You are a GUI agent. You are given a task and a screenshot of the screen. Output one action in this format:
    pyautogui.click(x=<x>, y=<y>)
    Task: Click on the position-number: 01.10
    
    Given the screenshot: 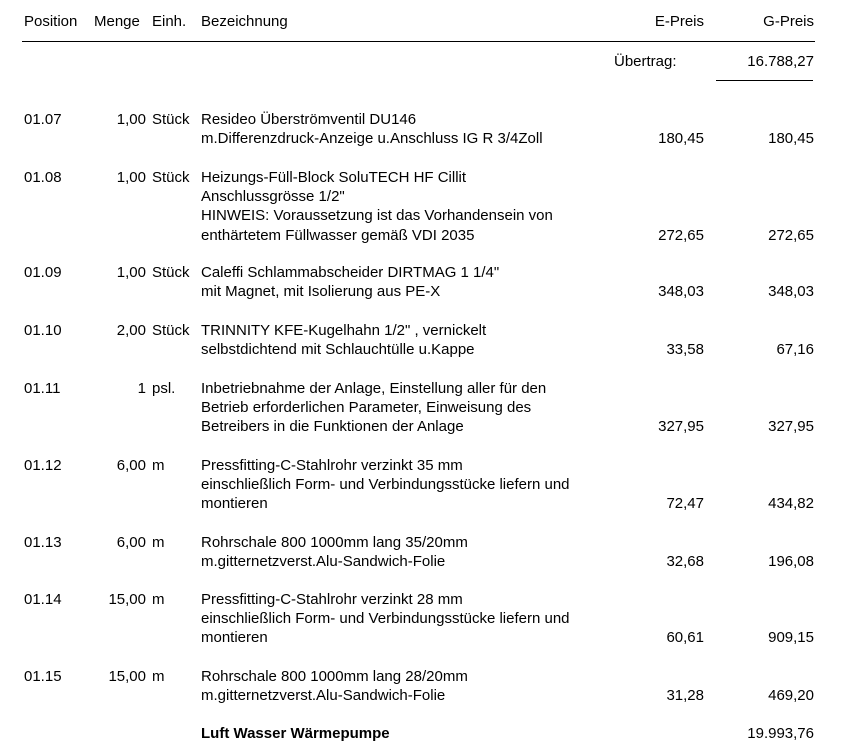 What is the action you would take?
    pyautogui.click(x=43, y=330)
    